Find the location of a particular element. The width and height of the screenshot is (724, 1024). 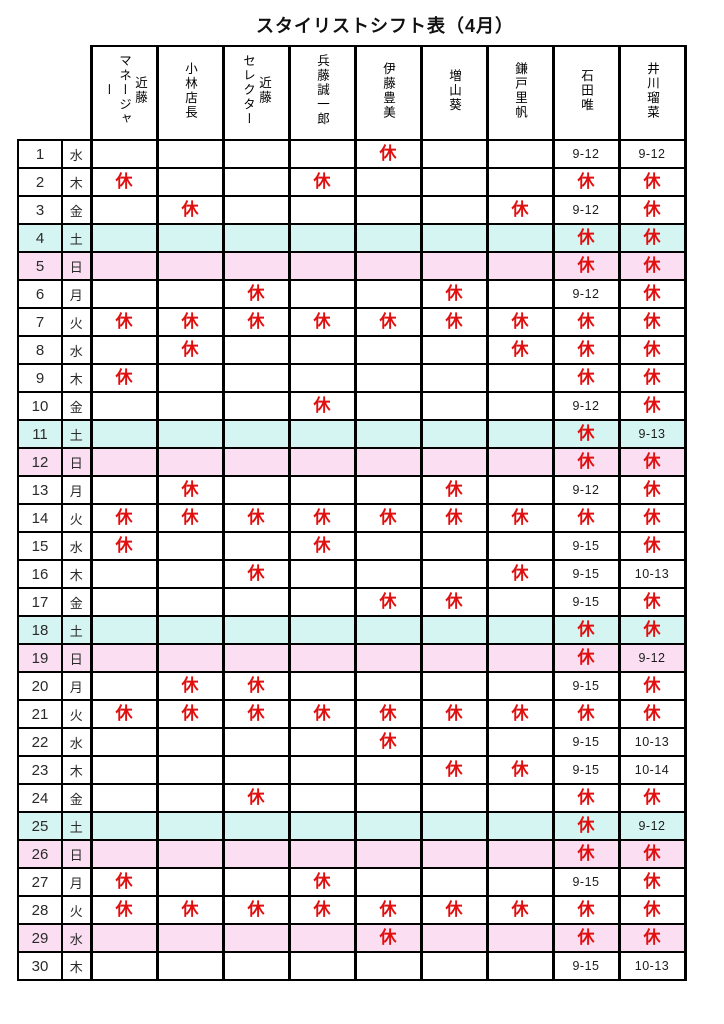

day-row: 29 水 休 休 休 is located at coordinates (352, 938).